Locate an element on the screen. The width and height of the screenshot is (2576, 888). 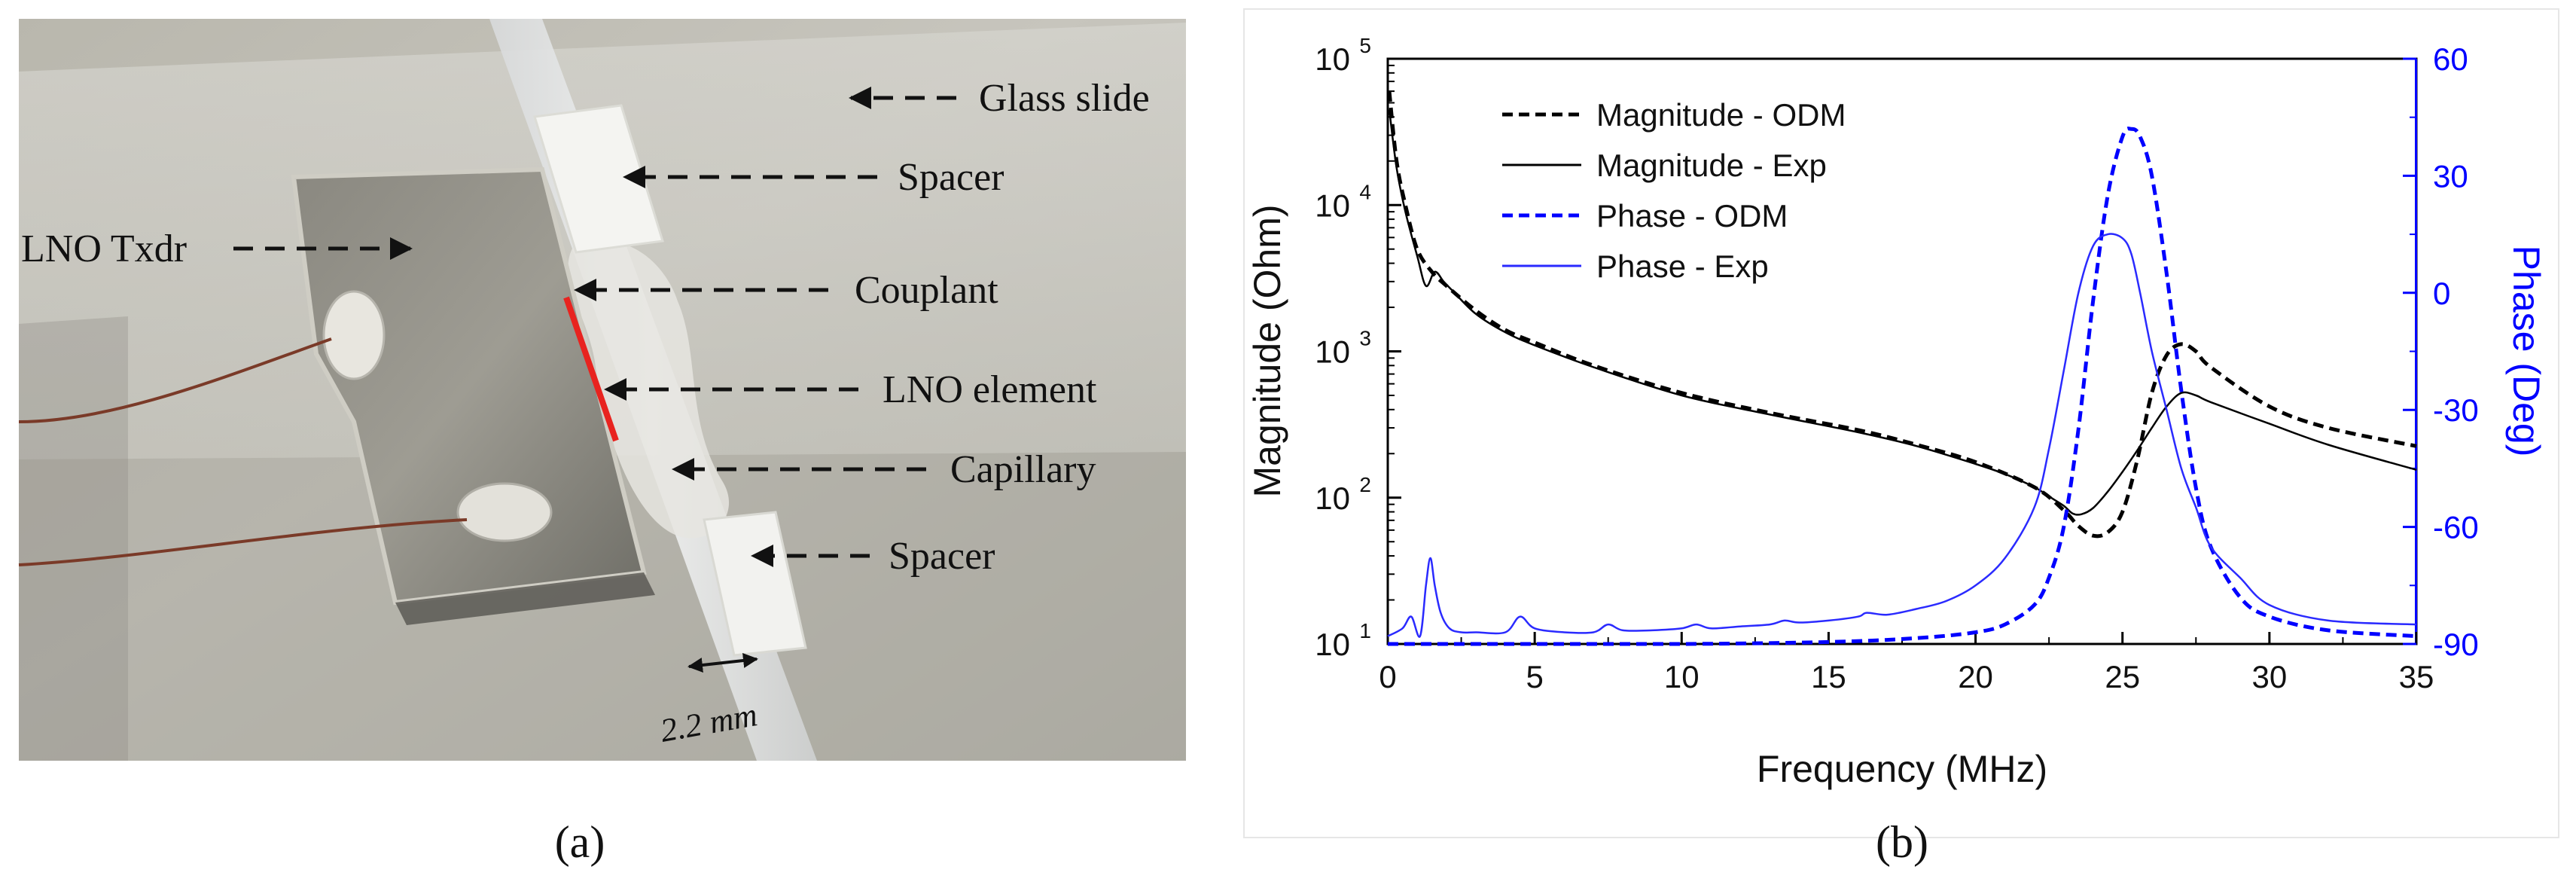
spacer-top-shape is located at coordinates (598, 179).